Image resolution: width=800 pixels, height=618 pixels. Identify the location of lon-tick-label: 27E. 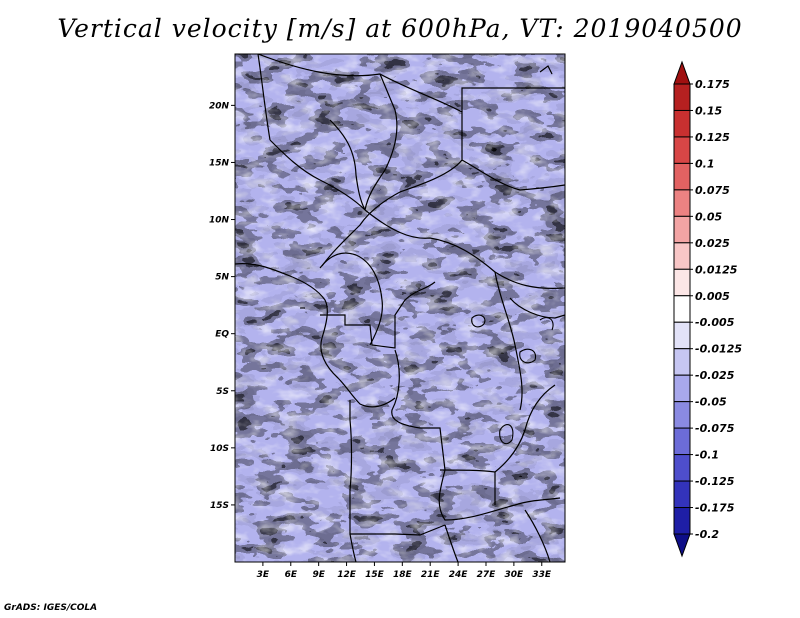
(487, 575).